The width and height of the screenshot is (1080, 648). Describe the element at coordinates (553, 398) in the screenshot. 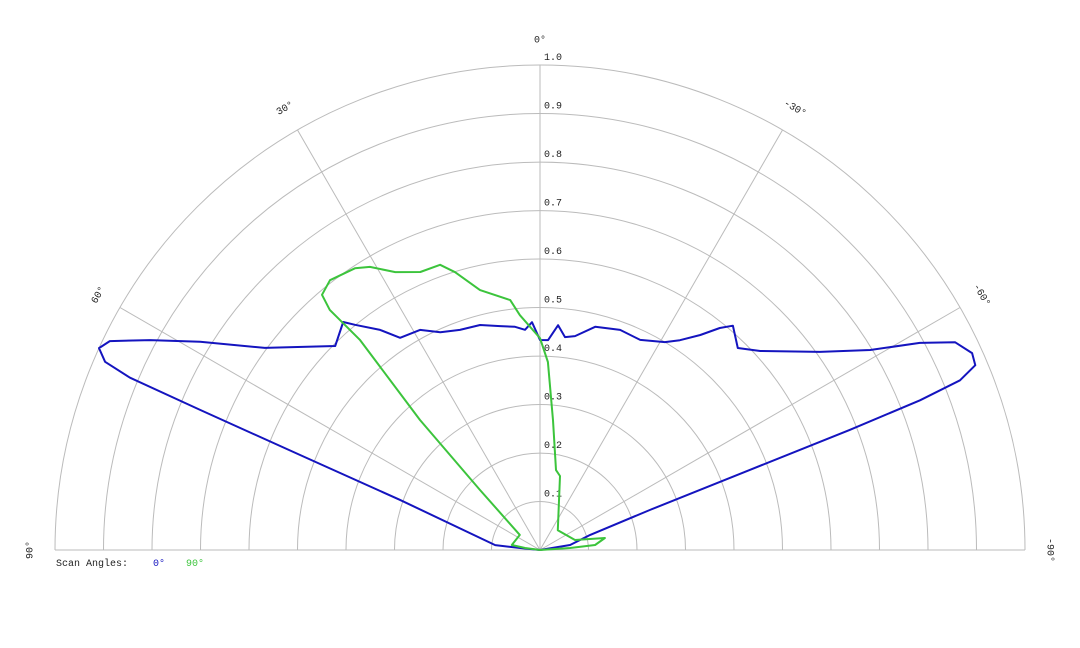

I see `r-tick-label: 0.3` at that location.